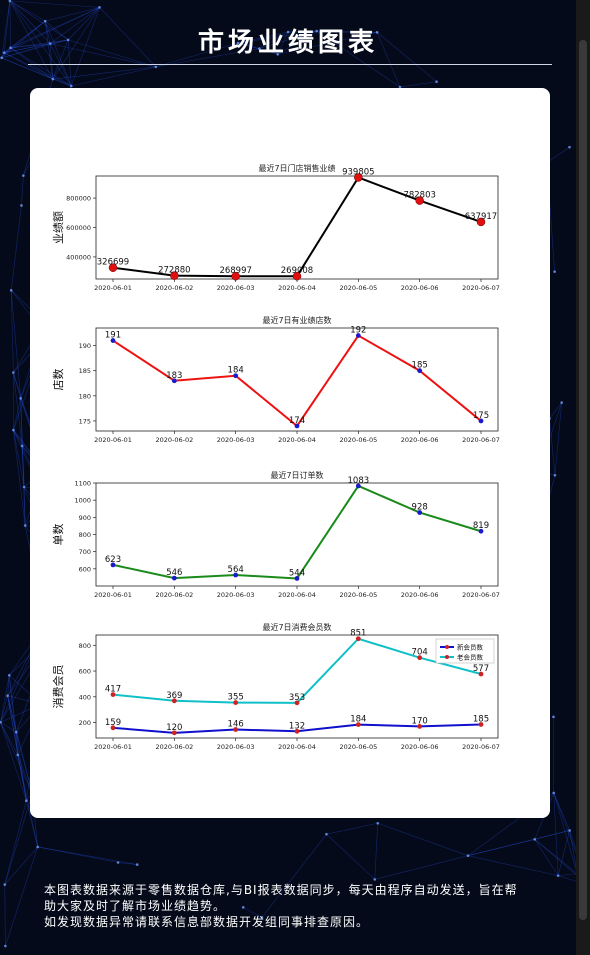 The height and width of the screenshot is (955, 590). I want to click on data-label: 185, so click(420, 366).